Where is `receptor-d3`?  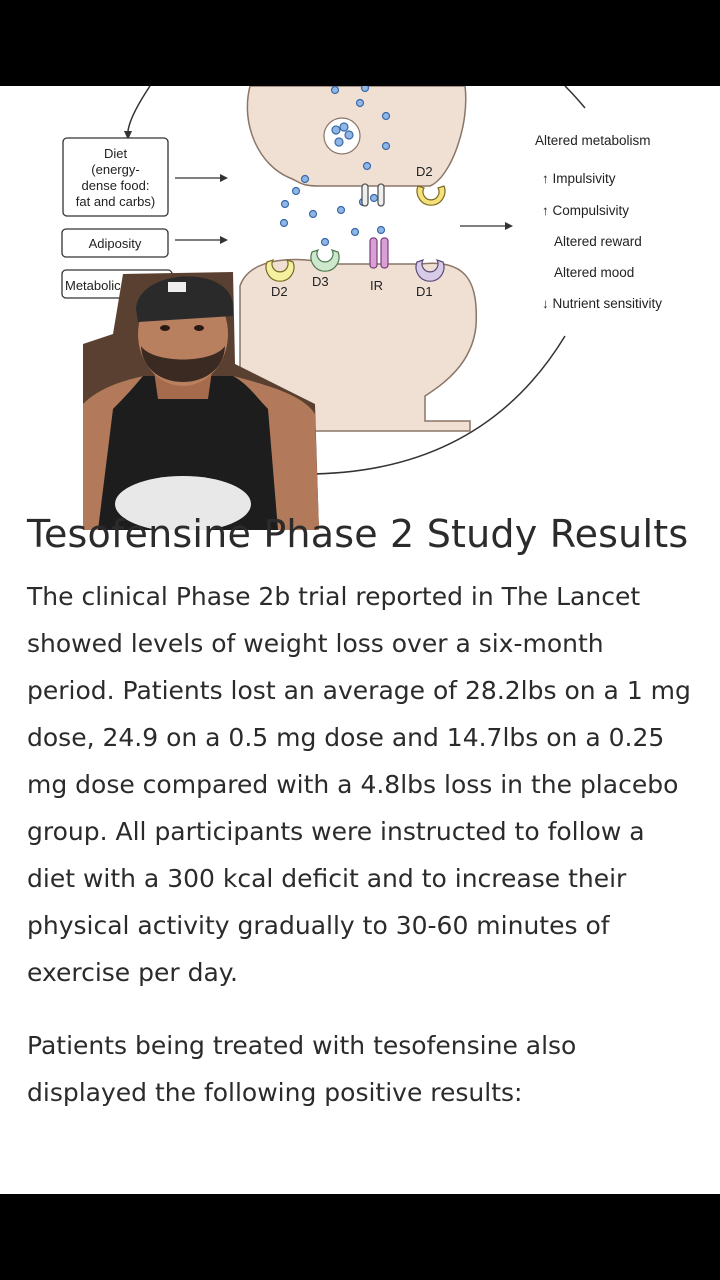 receptor-d3 is located at coordinates (325, 260).